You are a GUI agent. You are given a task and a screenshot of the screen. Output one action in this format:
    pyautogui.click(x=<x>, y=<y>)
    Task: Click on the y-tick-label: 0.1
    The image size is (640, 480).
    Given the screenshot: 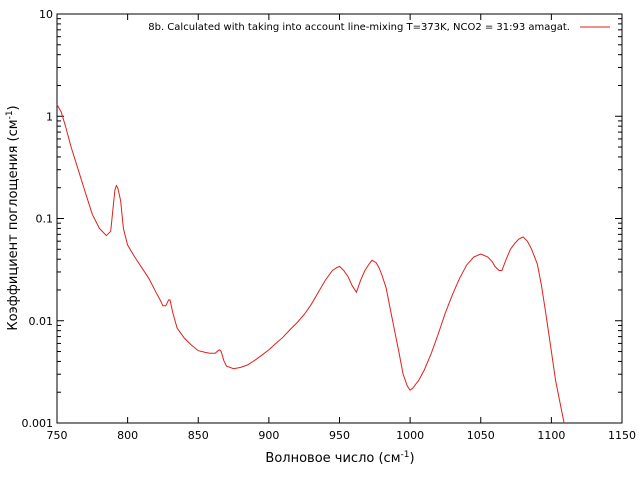 What is the action you would take?
    pyautogui.click(x=45, y=219)
    